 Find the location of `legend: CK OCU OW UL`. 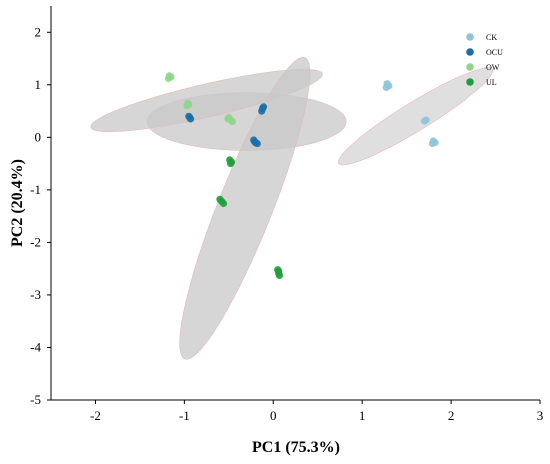

legend: CK OCU OW UL is located at coordinates (484, 60).